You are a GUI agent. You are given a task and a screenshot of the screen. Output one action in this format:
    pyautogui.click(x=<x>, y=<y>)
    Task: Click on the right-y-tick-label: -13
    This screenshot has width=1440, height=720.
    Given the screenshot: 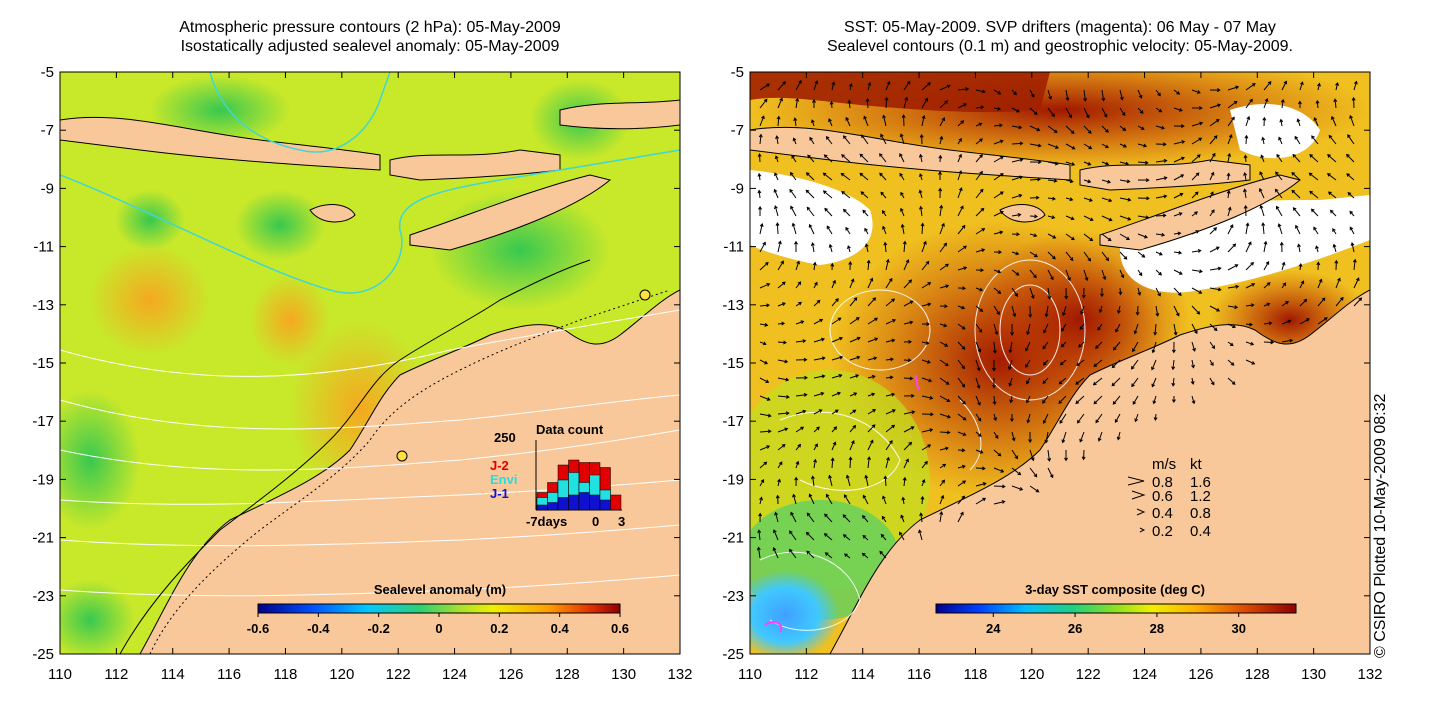 What is the action you would take?
    pyautogui.click(x=733, y=305)
    